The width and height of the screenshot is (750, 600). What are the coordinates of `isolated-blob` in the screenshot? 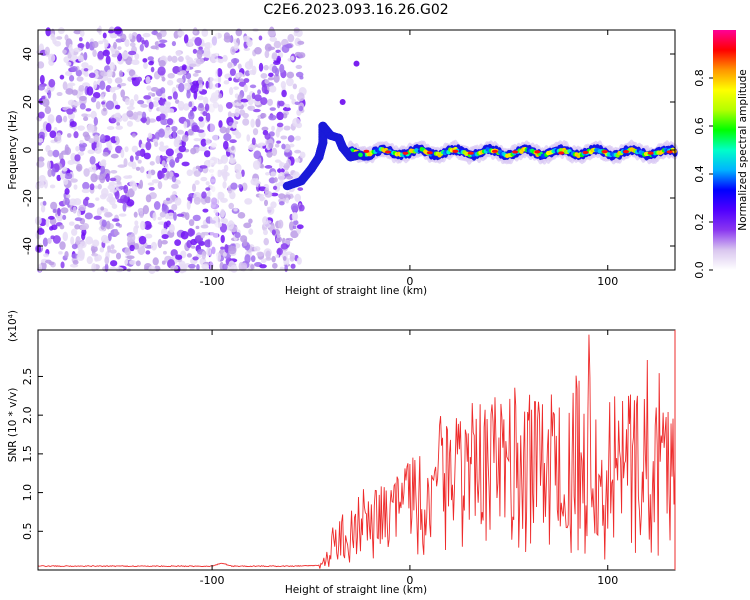 It's located at (356, 63).